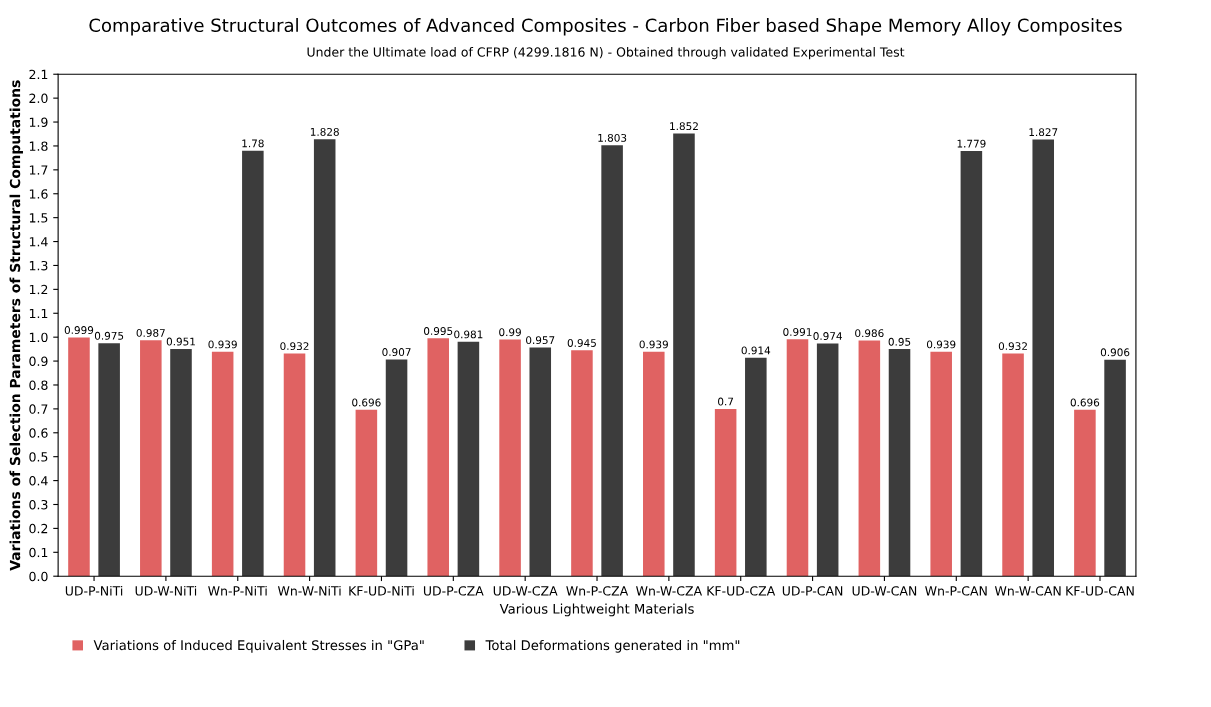 The width and height of the screenshot is (1211, 707). Describe the element at coordinates (38, 74) in the screenshot. I see `y-tick-label: 2.1` at that location.